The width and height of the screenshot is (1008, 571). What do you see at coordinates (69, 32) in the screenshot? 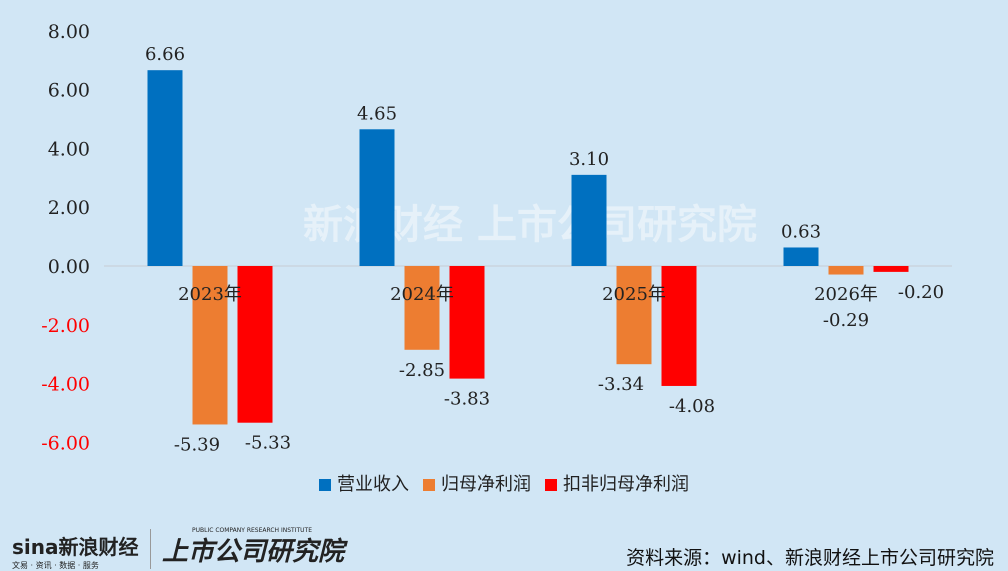
I see `y-tick-label: 8.00` at bounding box center [69, 32].